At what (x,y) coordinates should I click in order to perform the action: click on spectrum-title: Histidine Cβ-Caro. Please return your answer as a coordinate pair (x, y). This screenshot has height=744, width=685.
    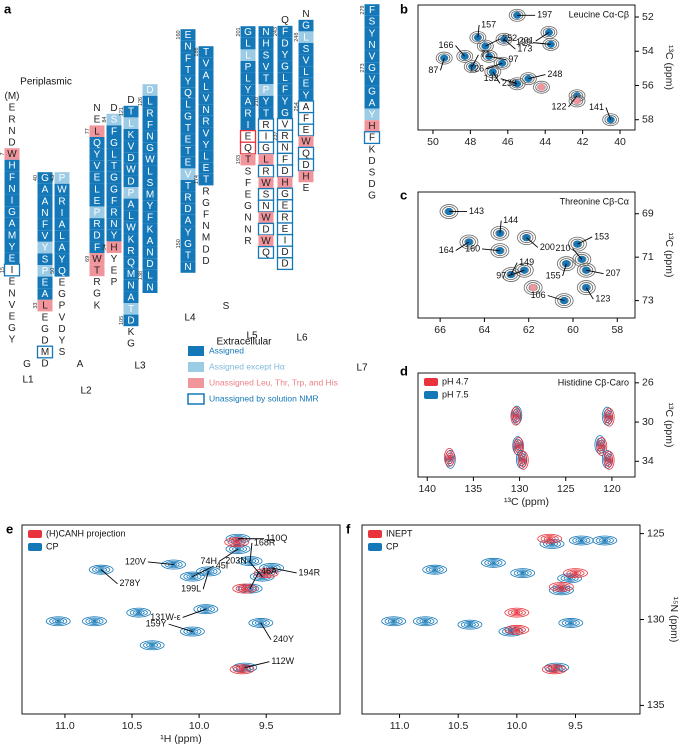
    Looking at the image, I should click on (593, 382).